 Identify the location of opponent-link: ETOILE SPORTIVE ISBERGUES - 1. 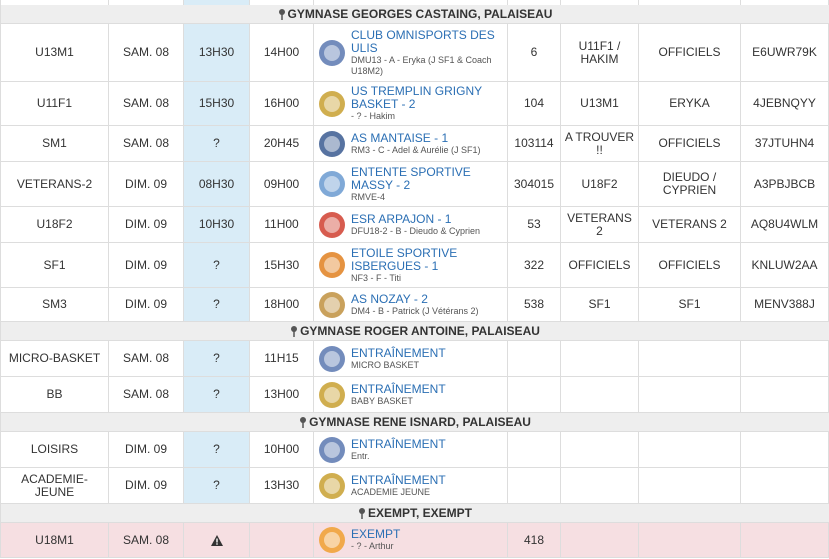
(404, 259).